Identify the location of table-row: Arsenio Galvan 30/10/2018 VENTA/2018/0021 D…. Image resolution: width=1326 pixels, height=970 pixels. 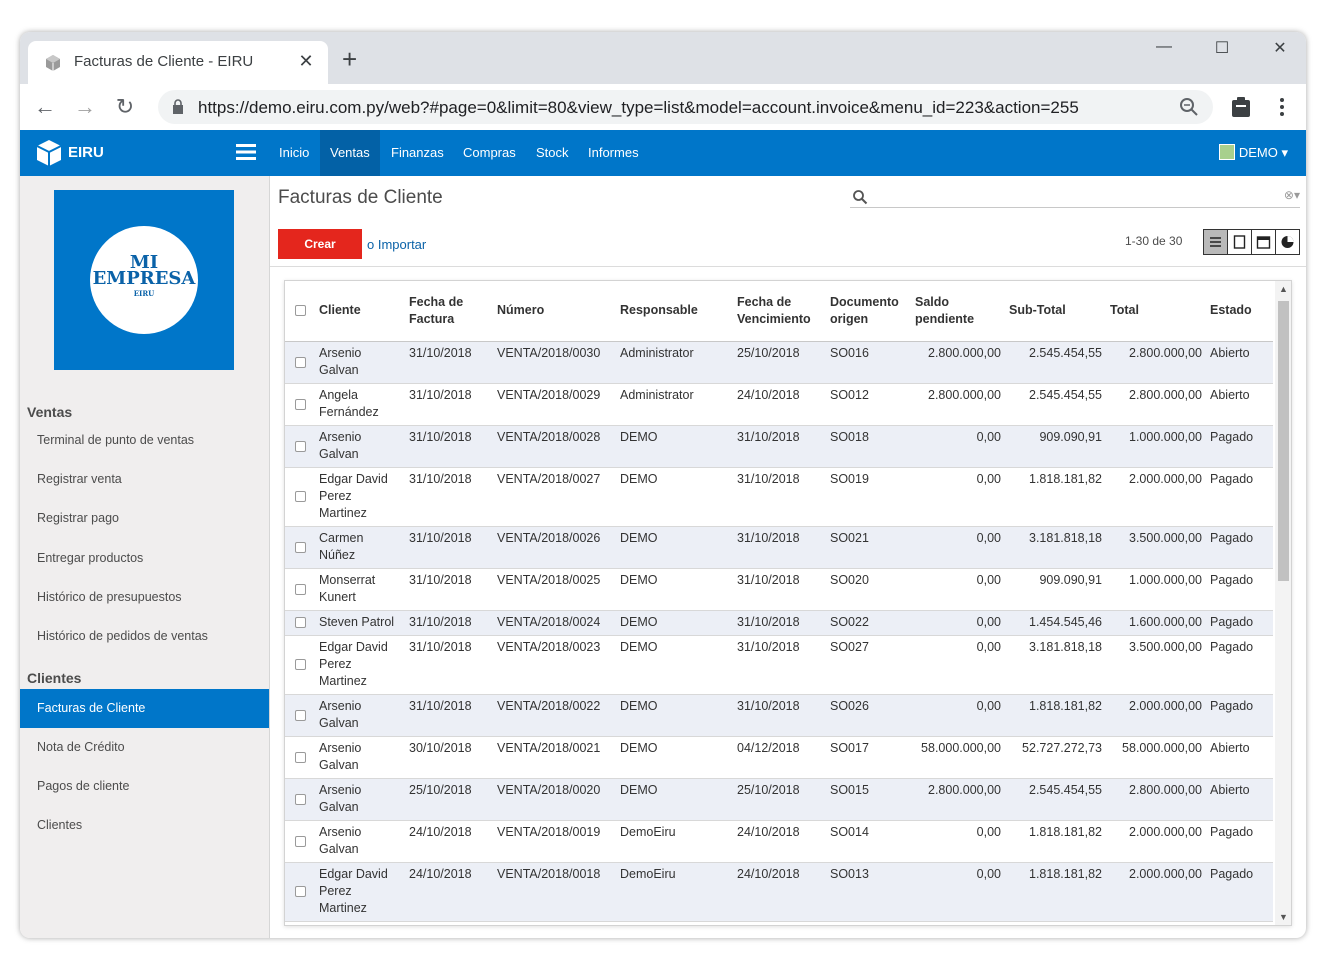
(779, 757).